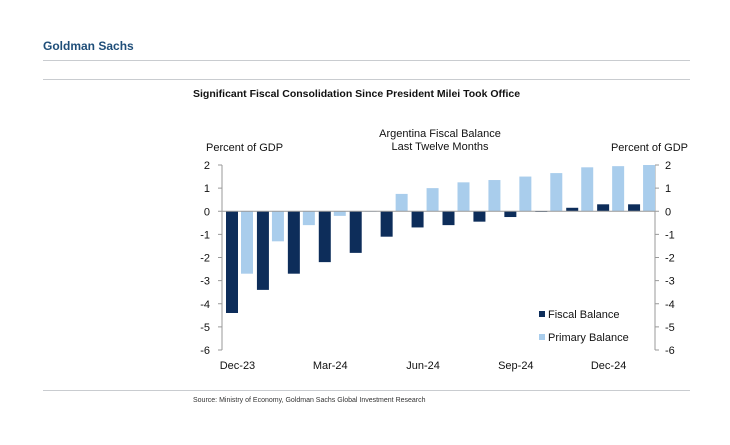 This screenshot has height=445, width=730. What do you see at coordinates (670, 351) in the screenshot?
I see `y-tick-label-right: -6` at bounding box center [670, 351].